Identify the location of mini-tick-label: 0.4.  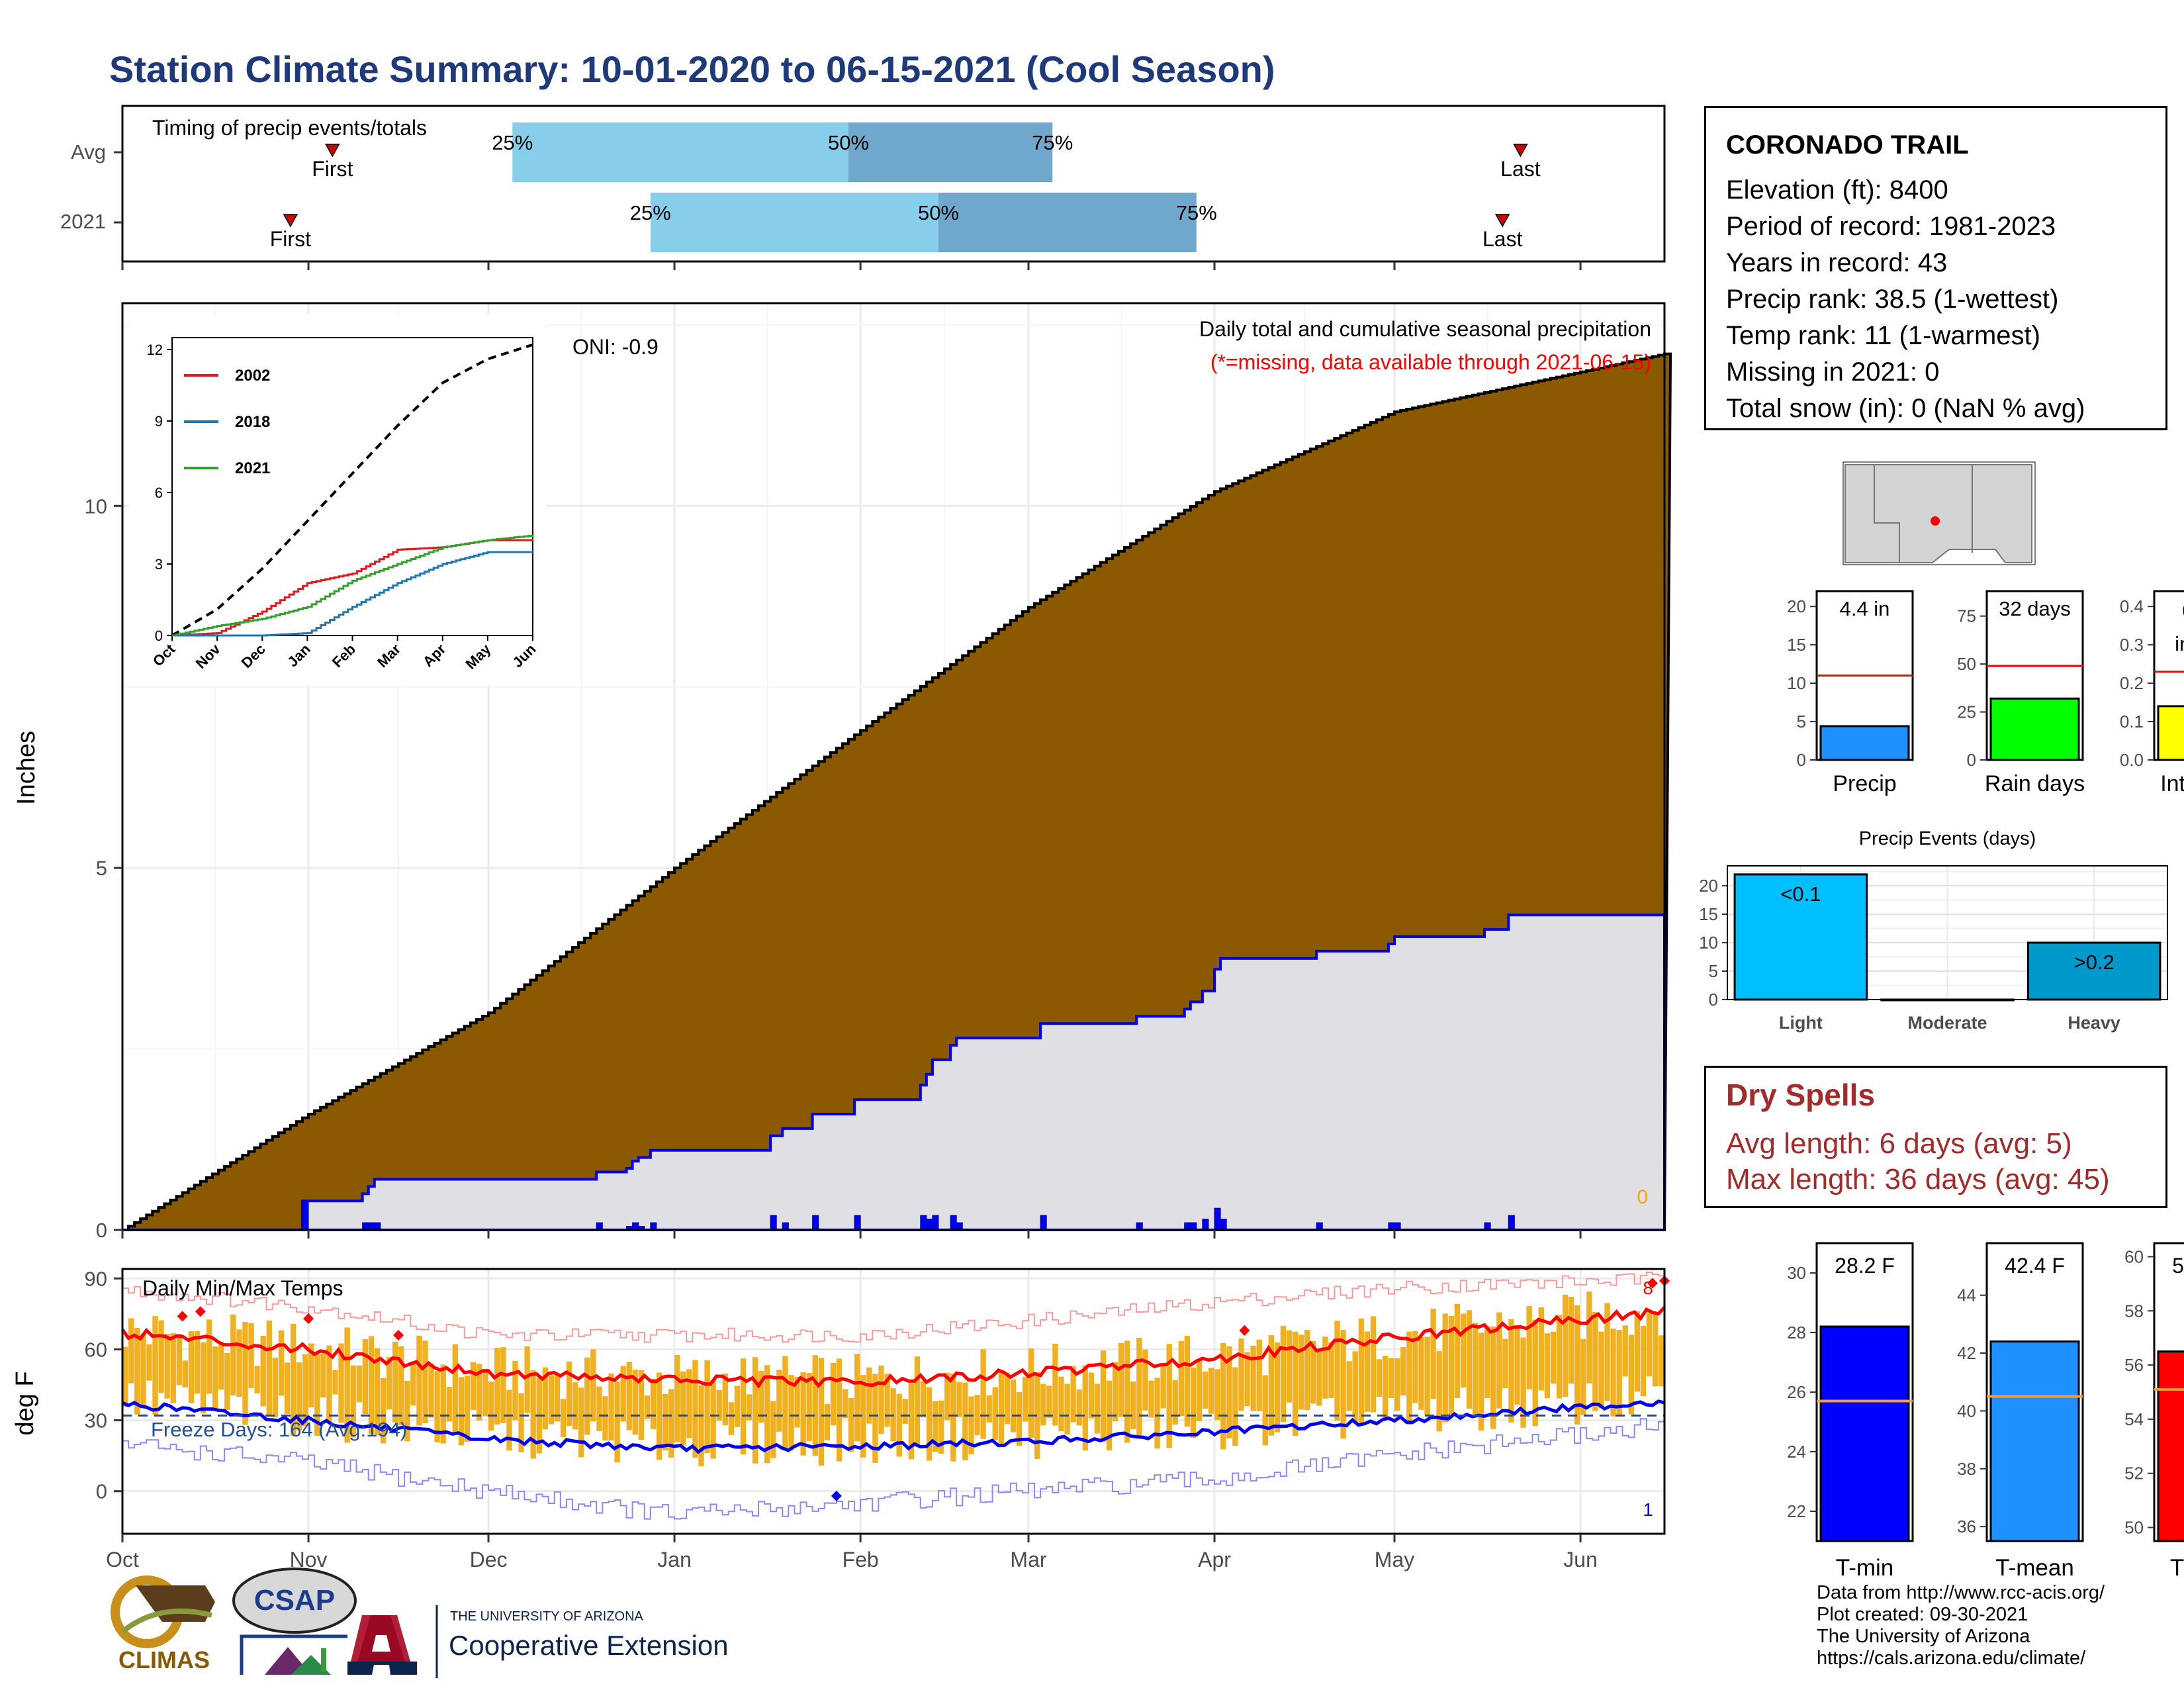
(2132, 606).